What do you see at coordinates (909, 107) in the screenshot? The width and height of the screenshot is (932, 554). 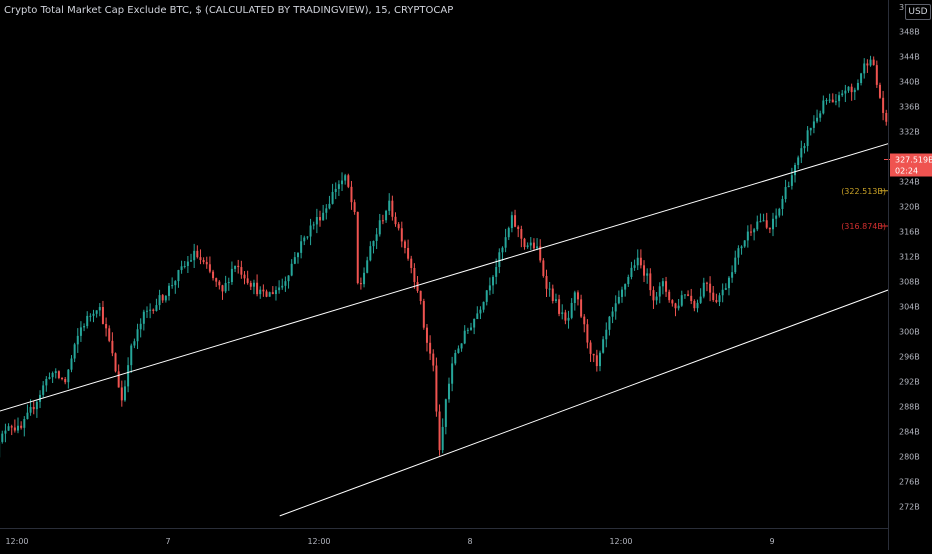 I see `price-axis-tick: 336B` at bounding box center [909, 107].